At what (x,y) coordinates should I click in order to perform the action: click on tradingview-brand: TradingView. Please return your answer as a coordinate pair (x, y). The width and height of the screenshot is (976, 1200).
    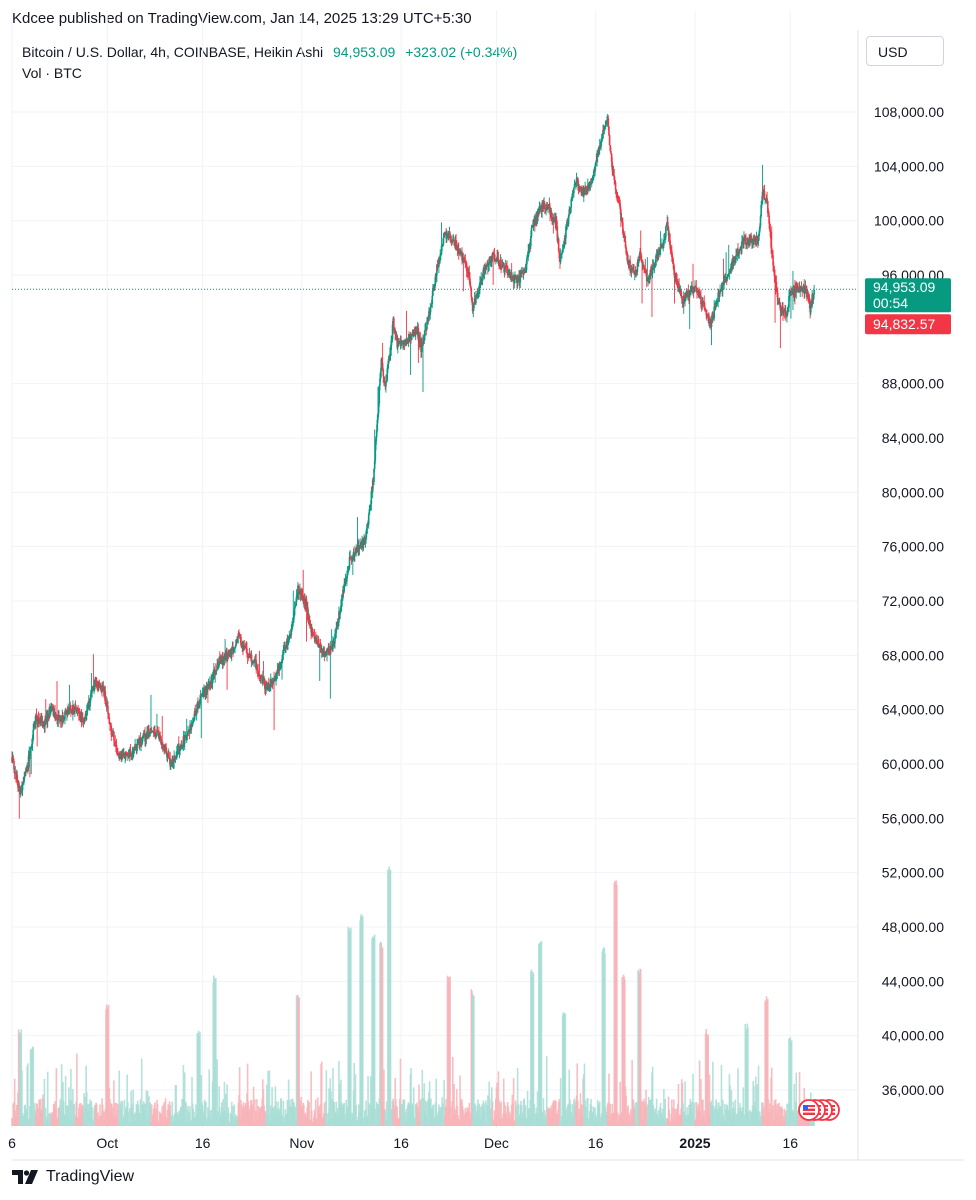
    Looking at the image, I should click on (73, 1177).